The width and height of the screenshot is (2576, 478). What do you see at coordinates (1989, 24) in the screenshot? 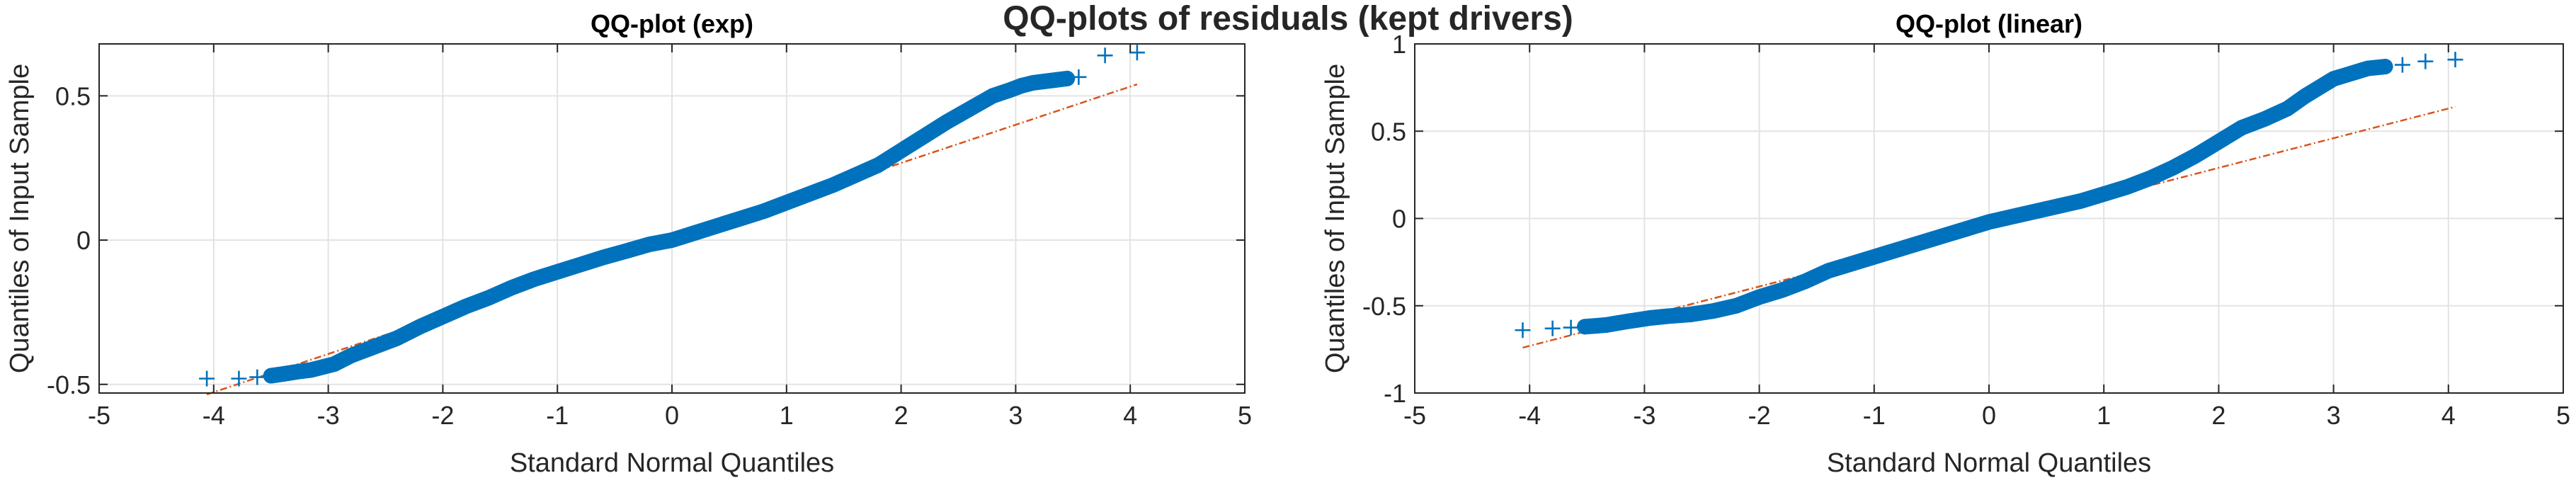
I see `axes-title-linear: QQ-plot (linear)` at bounding box center [1989, 24].